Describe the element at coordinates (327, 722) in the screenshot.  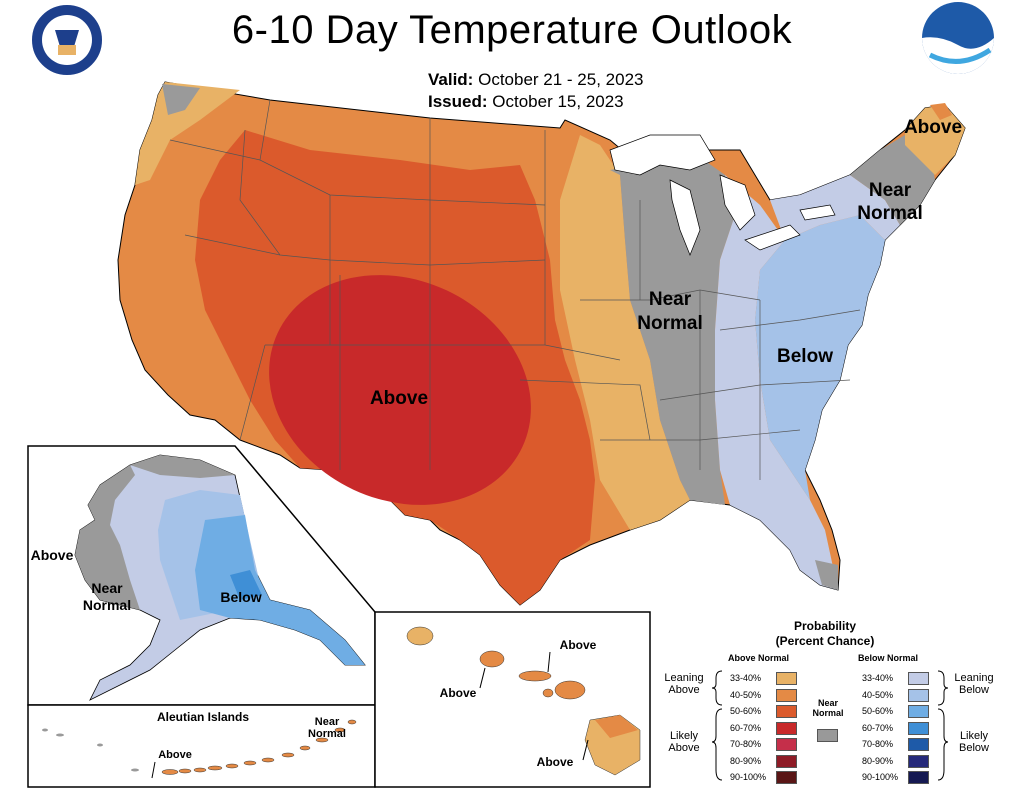
I see `aleutian-near-label-1: Near` at that location.